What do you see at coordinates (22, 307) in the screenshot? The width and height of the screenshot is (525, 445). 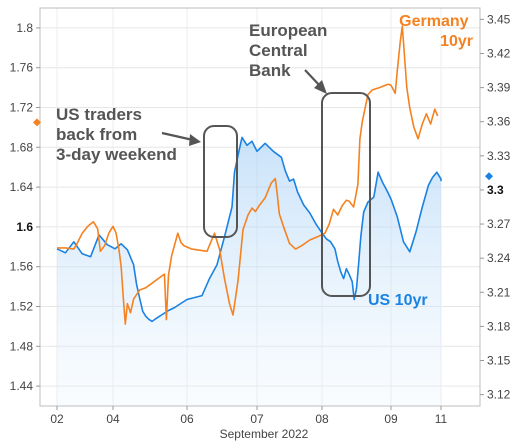 I see `left-tick-label: 1.52` at bounding box center [22, 307].